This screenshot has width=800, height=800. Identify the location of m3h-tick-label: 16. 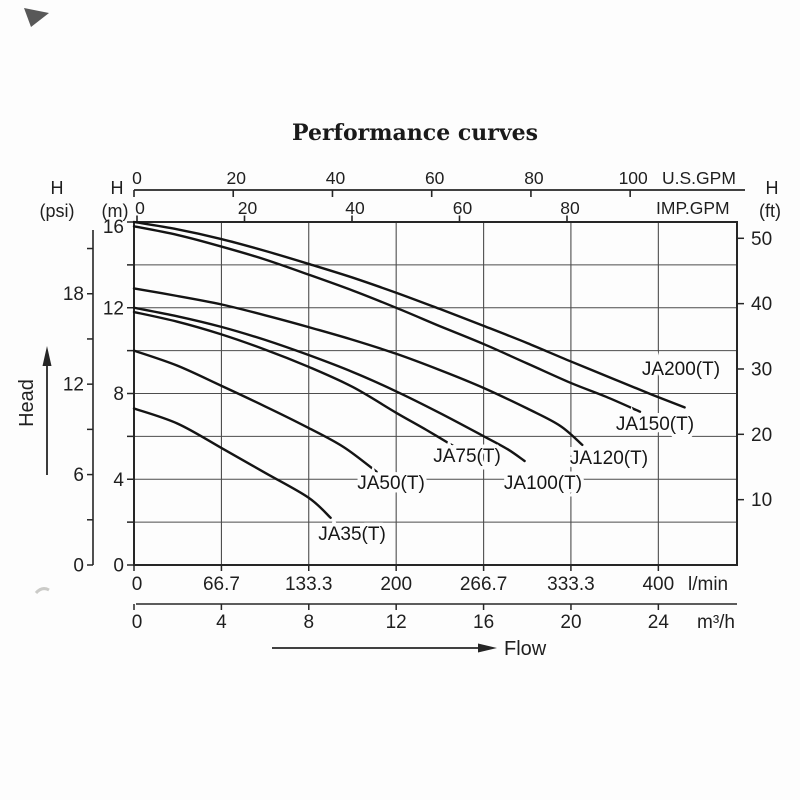
(483, 622).